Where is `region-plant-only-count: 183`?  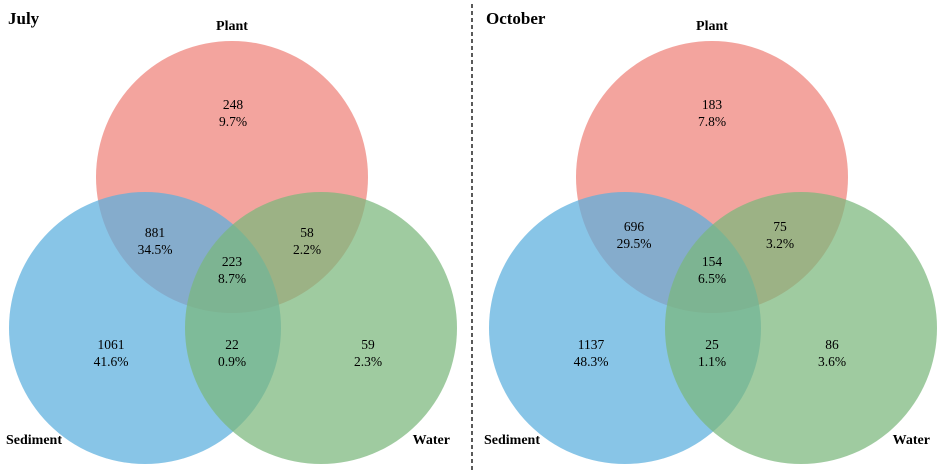
region-plant-only-count: 183 is located at coordinates (712, 104).